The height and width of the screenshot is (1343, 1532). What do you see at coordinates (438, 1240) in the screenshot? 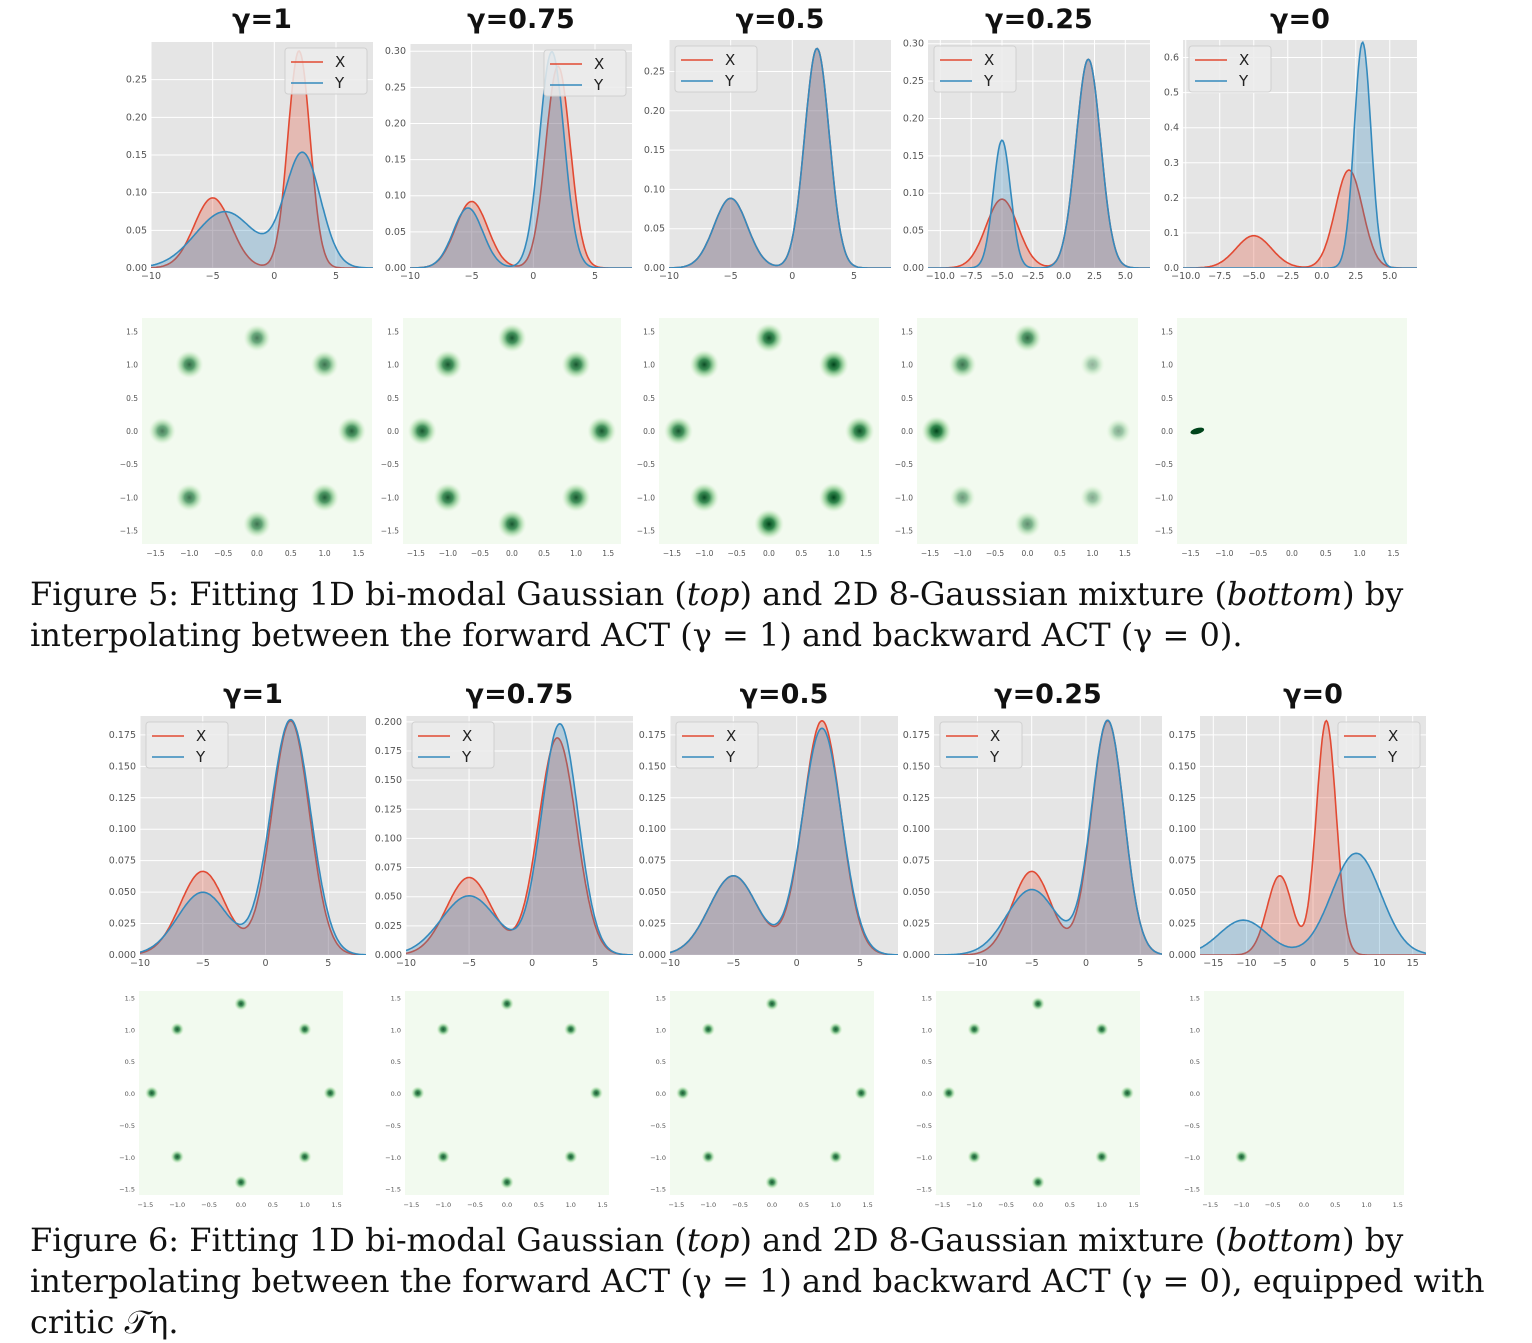
I see `figure-6-caption-pre: Fitting 1D bi-modal Gaussian (` at bounding box center [438, 1240].